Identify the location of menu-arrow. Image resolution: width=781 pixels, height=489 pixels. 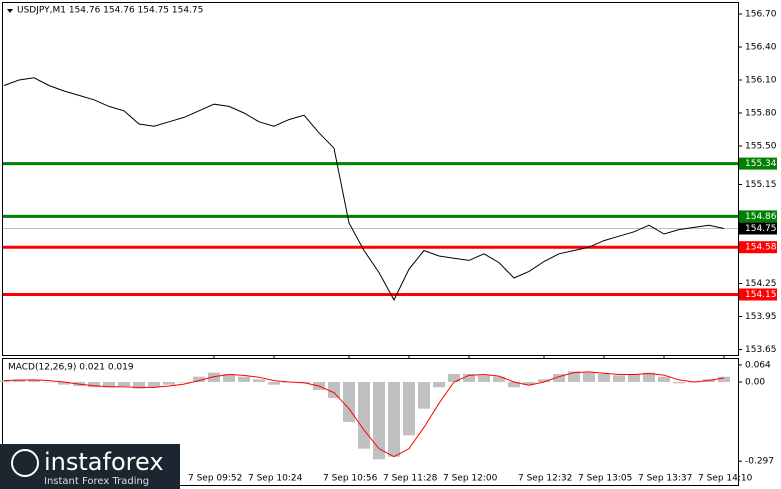
(10, 11).